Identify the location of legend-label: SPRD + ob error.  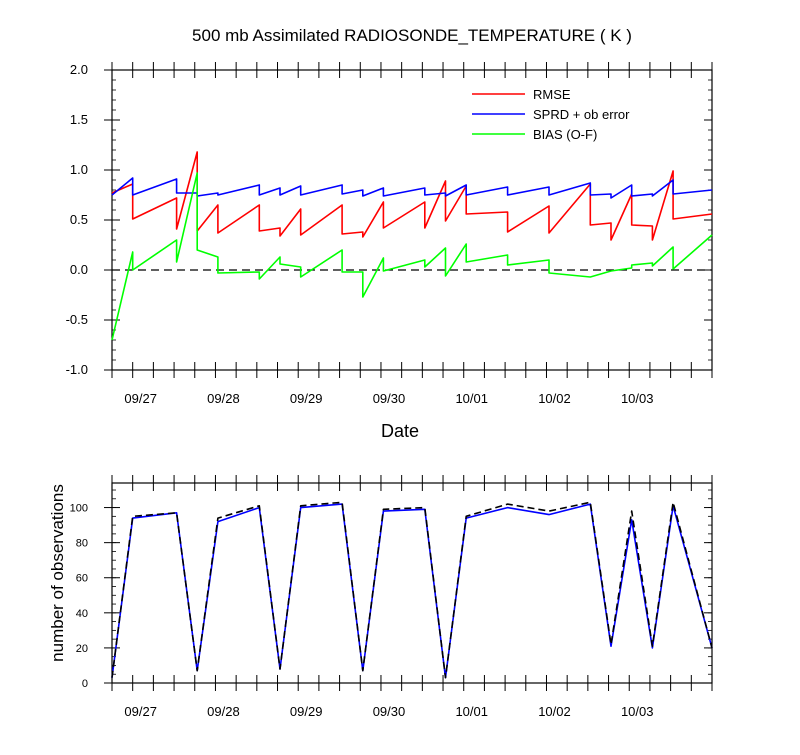
(581, 114).